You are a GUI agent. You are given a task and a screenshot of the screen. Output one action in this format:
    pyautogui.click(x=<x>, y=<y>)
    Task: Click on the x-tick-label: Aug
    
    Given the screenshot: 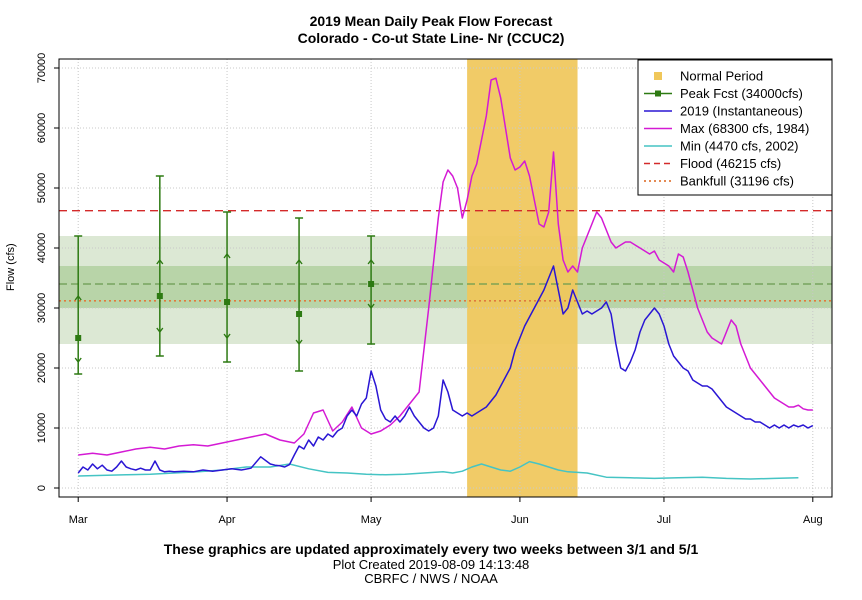 What is the action you would take?
    pyautogui.click(x=813, y=520)
    